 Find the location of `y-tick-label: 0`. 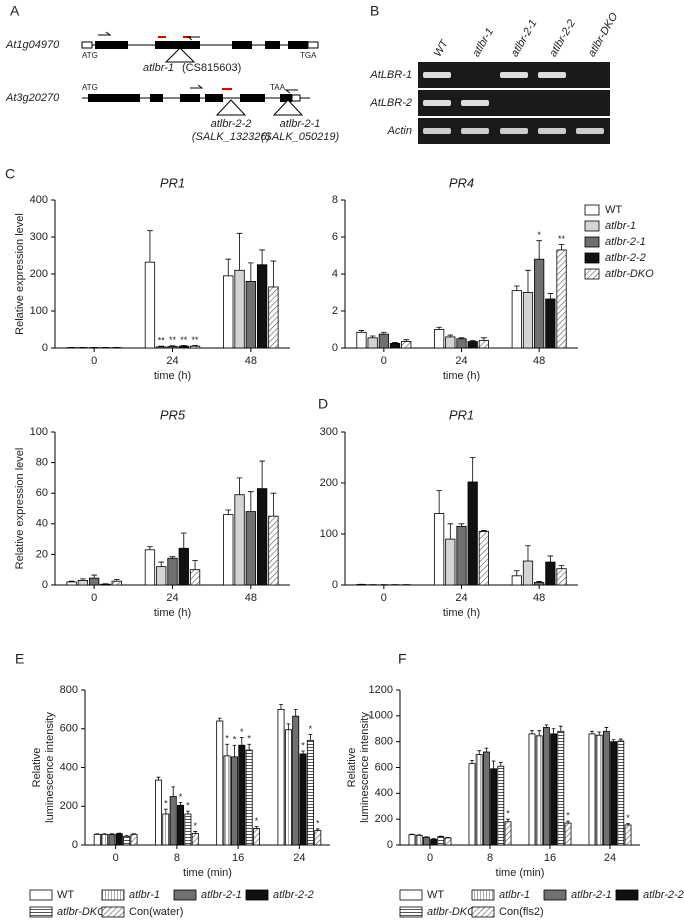

y-tick-label: 0 is located at coordinates (390, 845).